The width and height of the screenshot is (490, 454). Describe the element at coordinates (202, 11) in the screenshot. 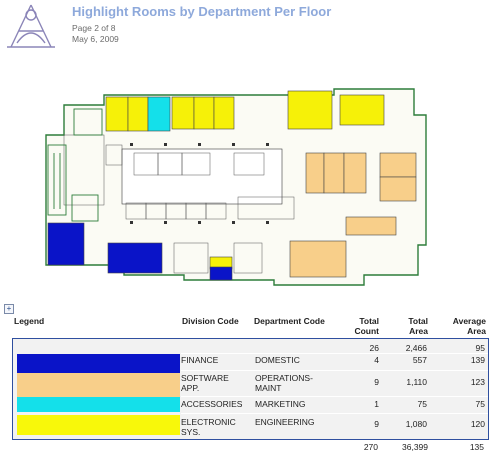

I see `report-title: Highlight Rooms by Department Per Floor` at that location.